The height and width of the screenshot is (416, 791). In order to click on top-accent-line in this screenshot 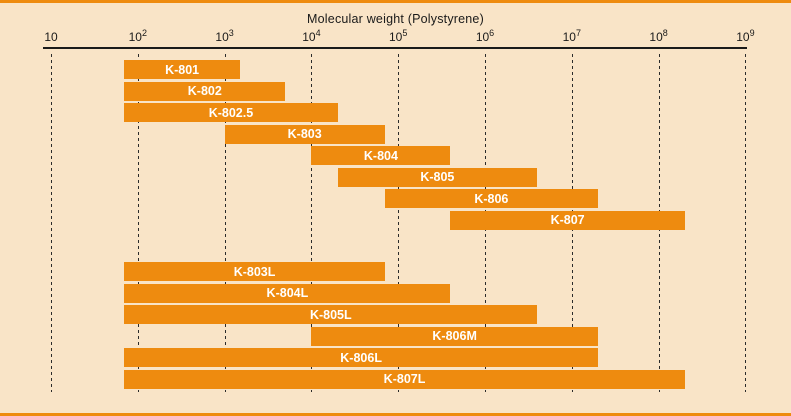, I will do `click(395, 1)`.